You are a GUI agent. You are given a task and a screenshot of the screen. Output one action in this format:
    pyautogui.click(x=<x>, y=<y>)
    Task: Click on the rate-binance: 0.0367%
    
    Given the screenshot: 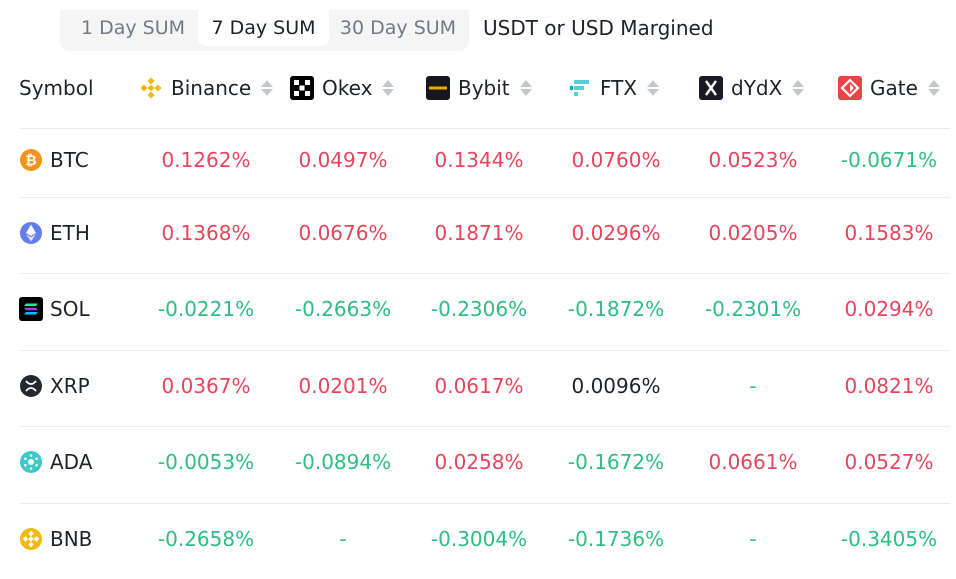 What is the action you would take?
    pyautogui.click(x=206, y=386)
    